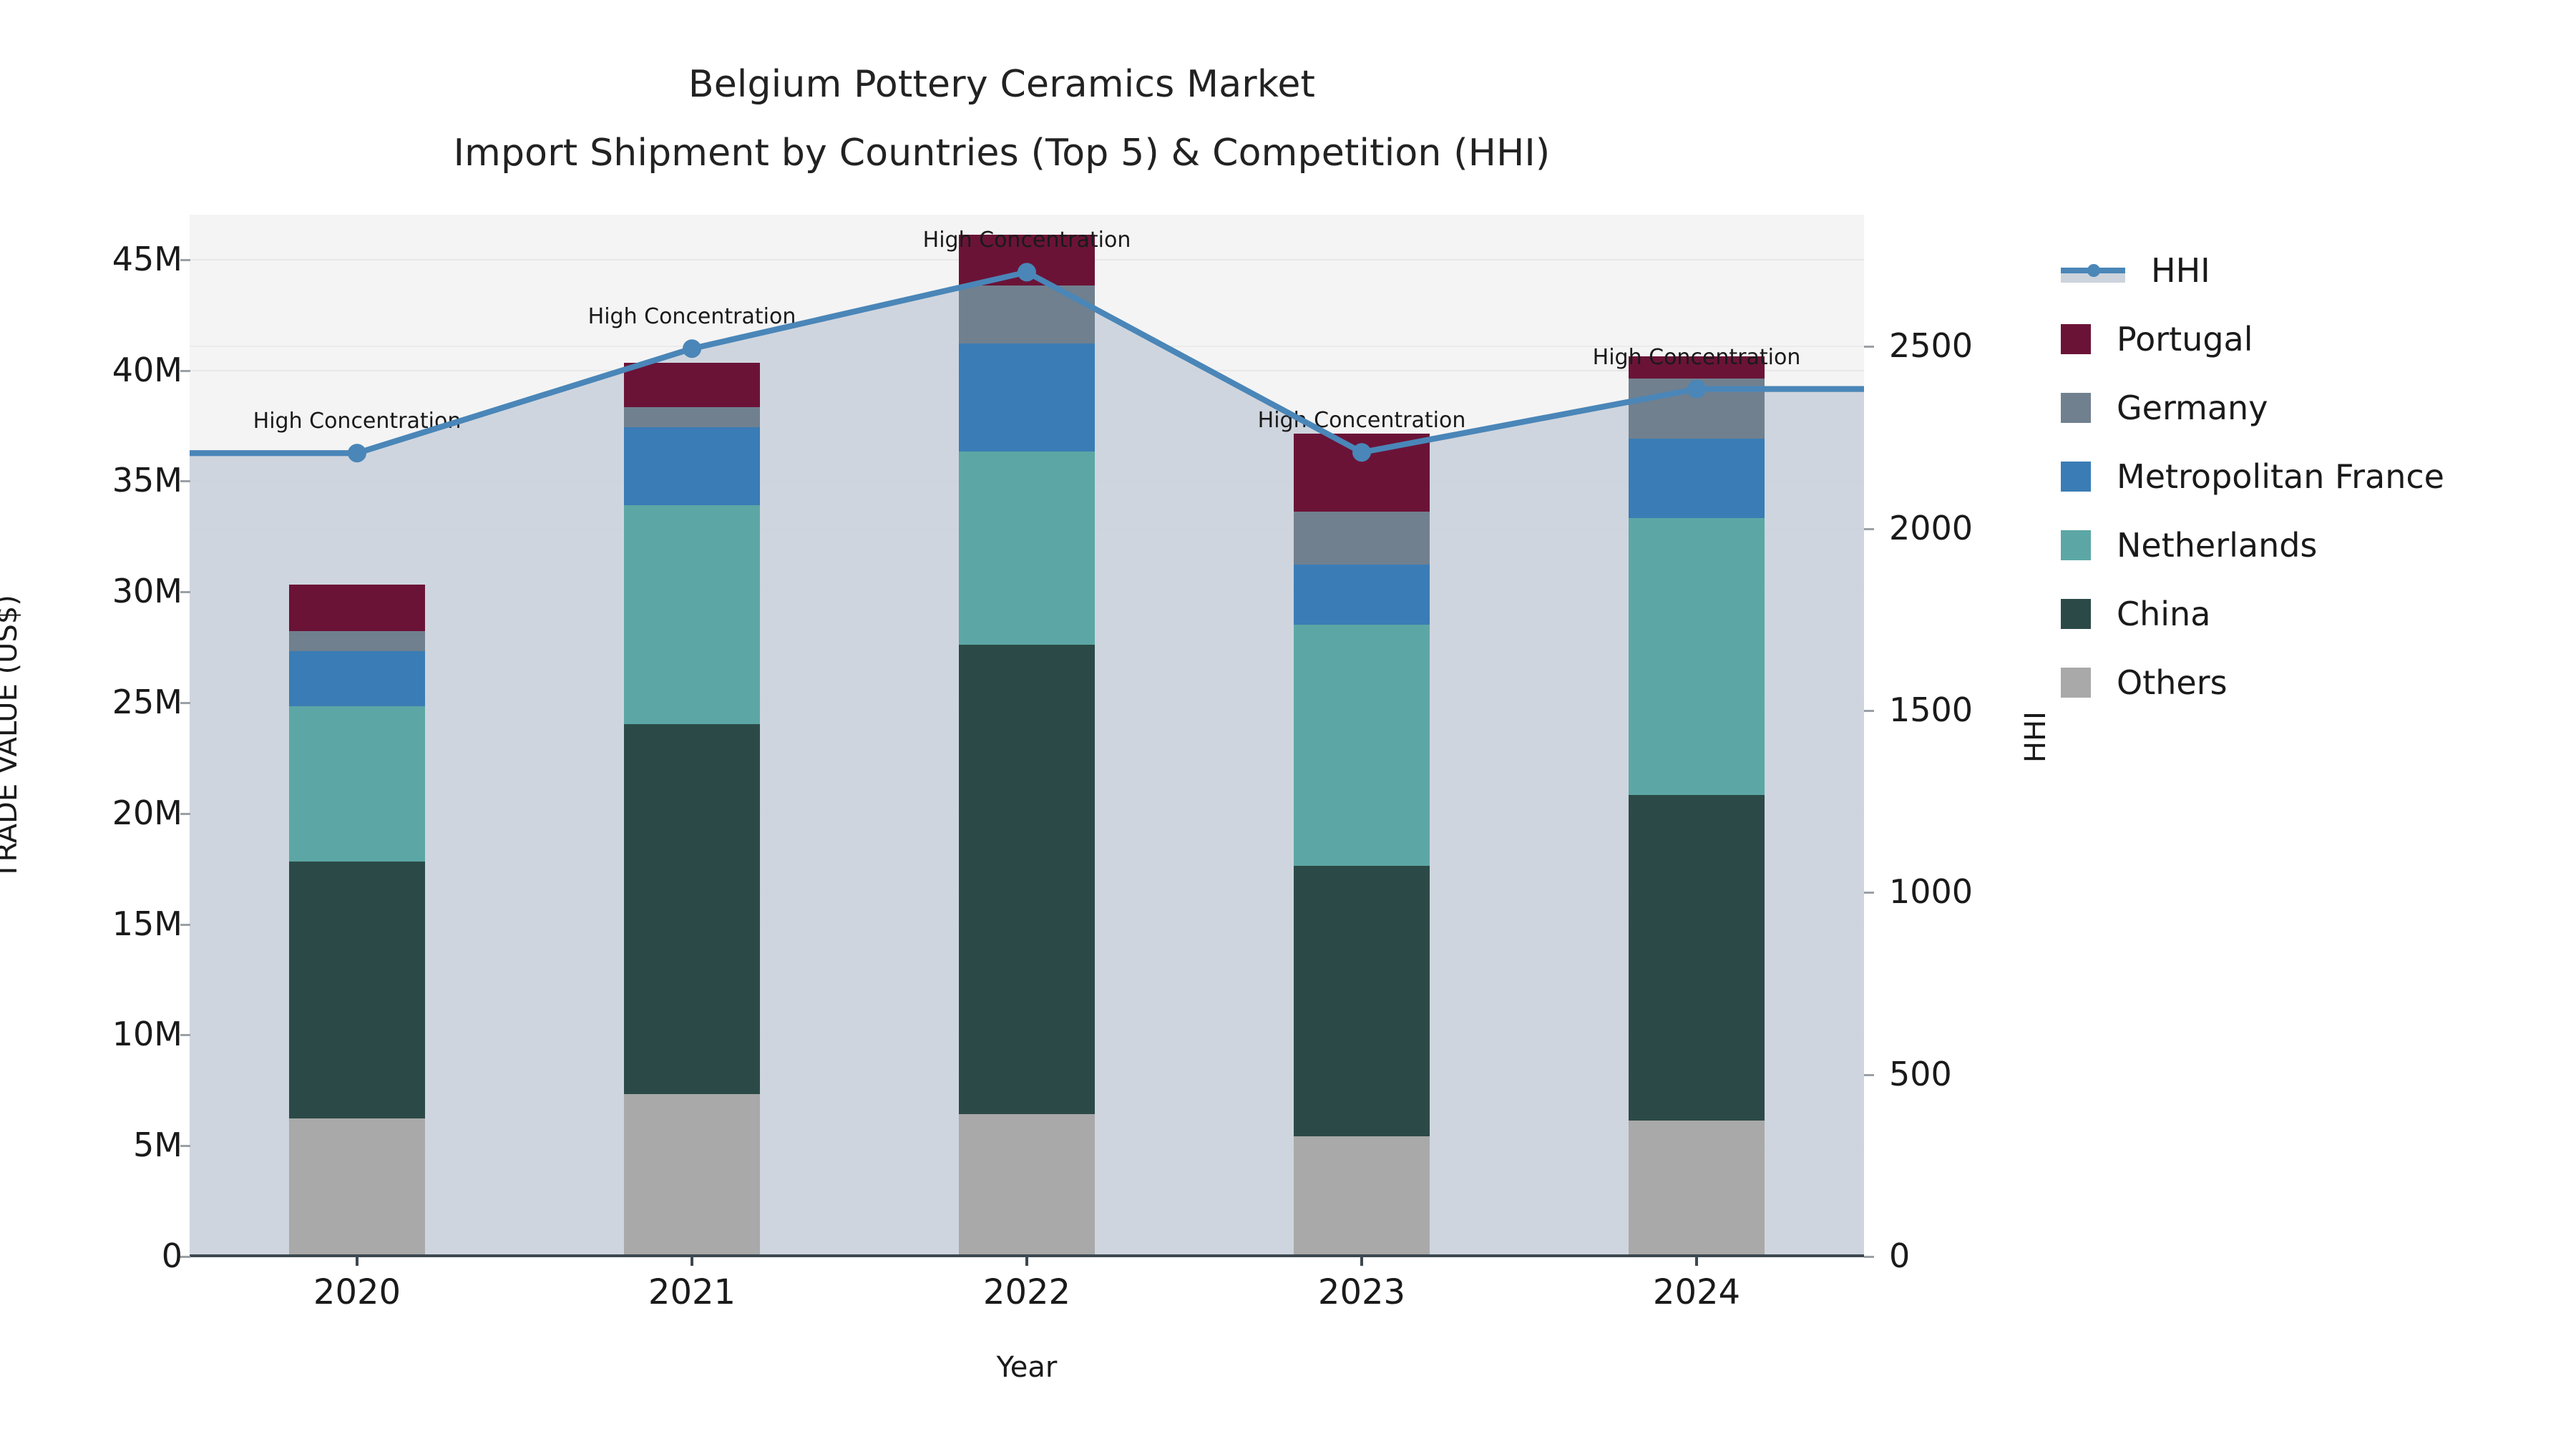 The image size is (2576, 1449). Describe the element at coordinates (692, 1292) in the screenshot. I see `x-axis-tick-label-2021: 2021` at that location.